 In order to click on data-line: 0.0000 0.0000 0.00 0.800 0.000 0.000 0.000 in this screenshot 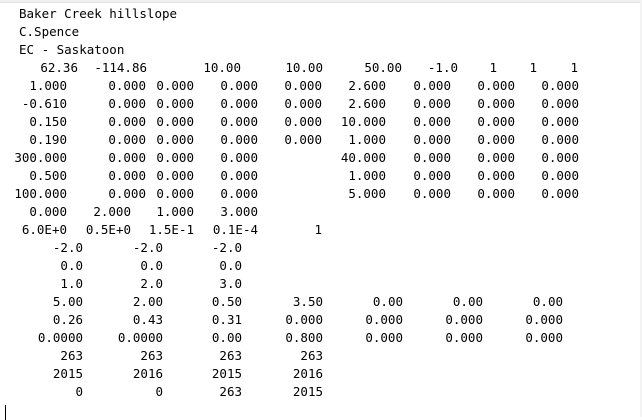, I will do `click(320, 338)`.